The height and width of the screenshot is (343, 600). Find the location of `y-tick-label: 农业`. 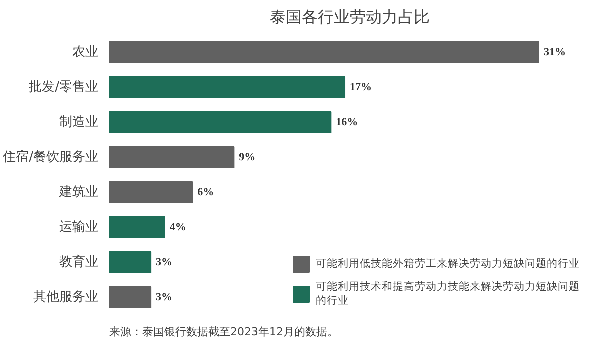

y-tick-label: 农业 is located at coordinates (85, 52).